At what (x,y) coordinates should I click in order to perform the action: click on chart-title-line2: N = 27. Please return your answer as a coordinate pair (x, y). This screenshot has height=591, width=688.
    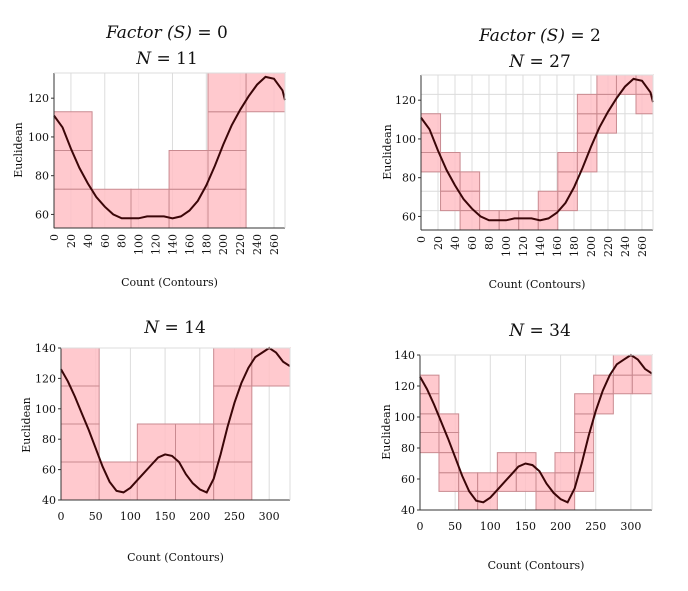
    Looking at the image, I should click on (539, 62).